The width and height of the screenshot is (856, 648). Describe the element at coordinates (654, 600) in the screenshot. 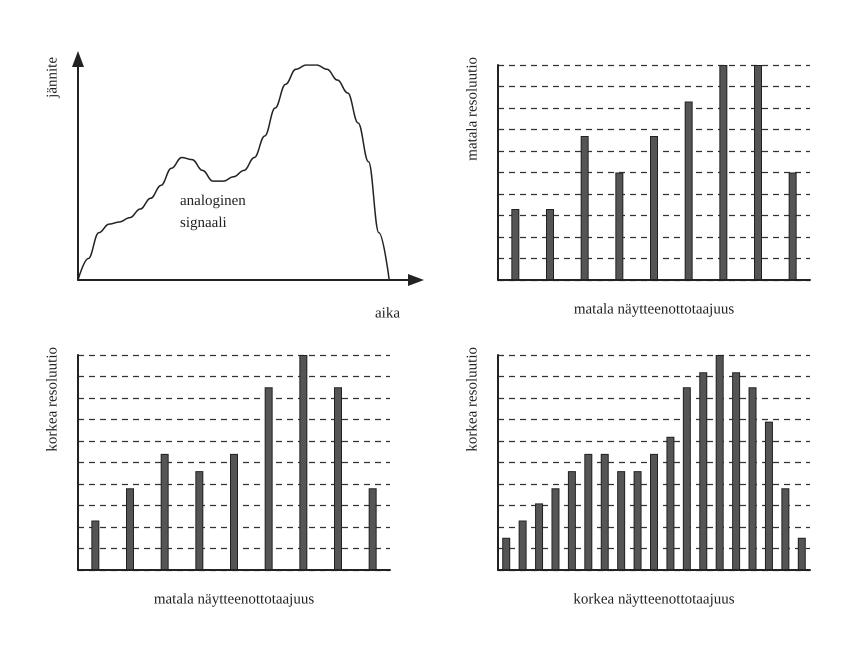

I see `x-axis-title: korkea näytteenottotaajuus` at that location.